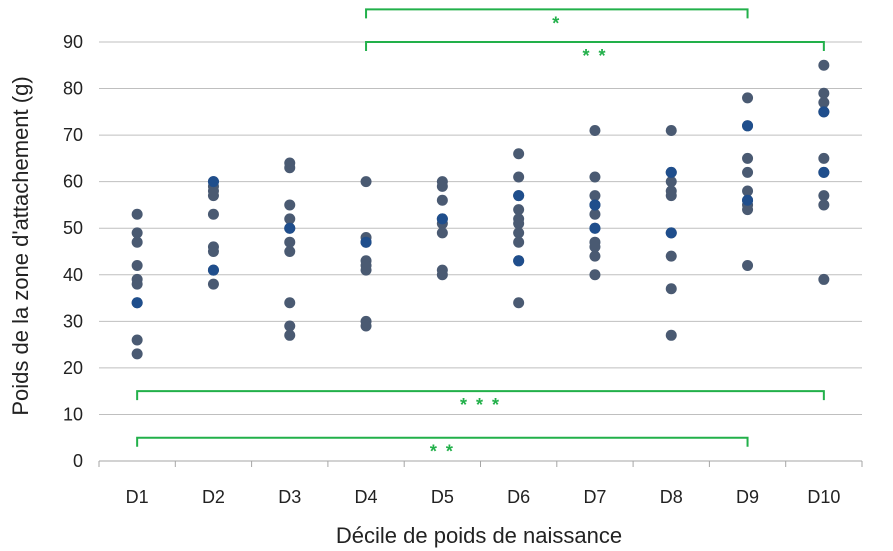 This screenshot has width=893, height=551. What do you see at coordinates (366, 497) in the screenshot?
I see `x-tick-label-D4: D4` at bounding box center [366, 497].